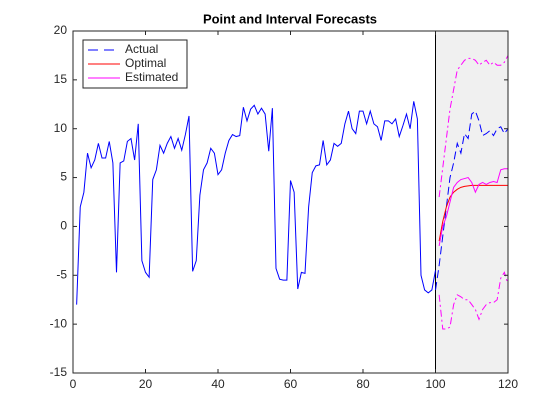 The width and height of the screenshot is (560, 420). What do you see at coordinates (151, 77) in the screenshot?
I see `legend-label: Estimated` at bounding box center [151, 77].